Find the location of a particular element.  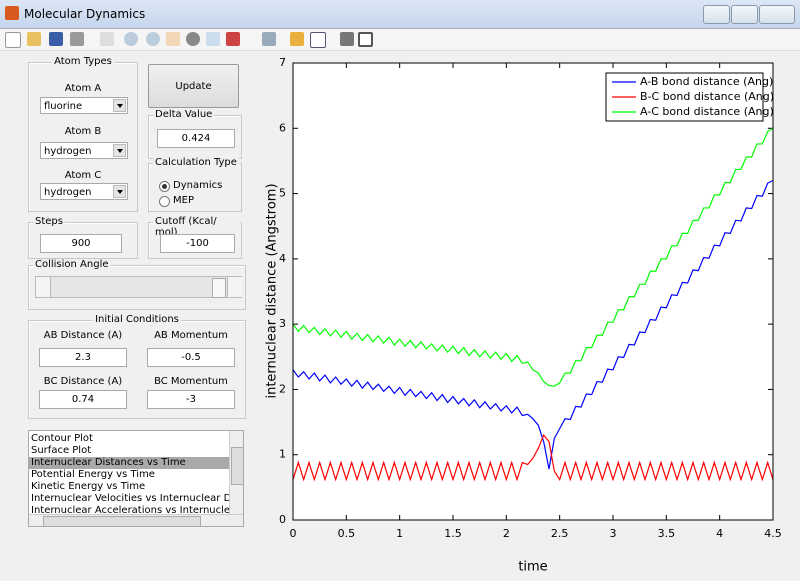

text-input: 2.3 is located at coordinates (83, 357).